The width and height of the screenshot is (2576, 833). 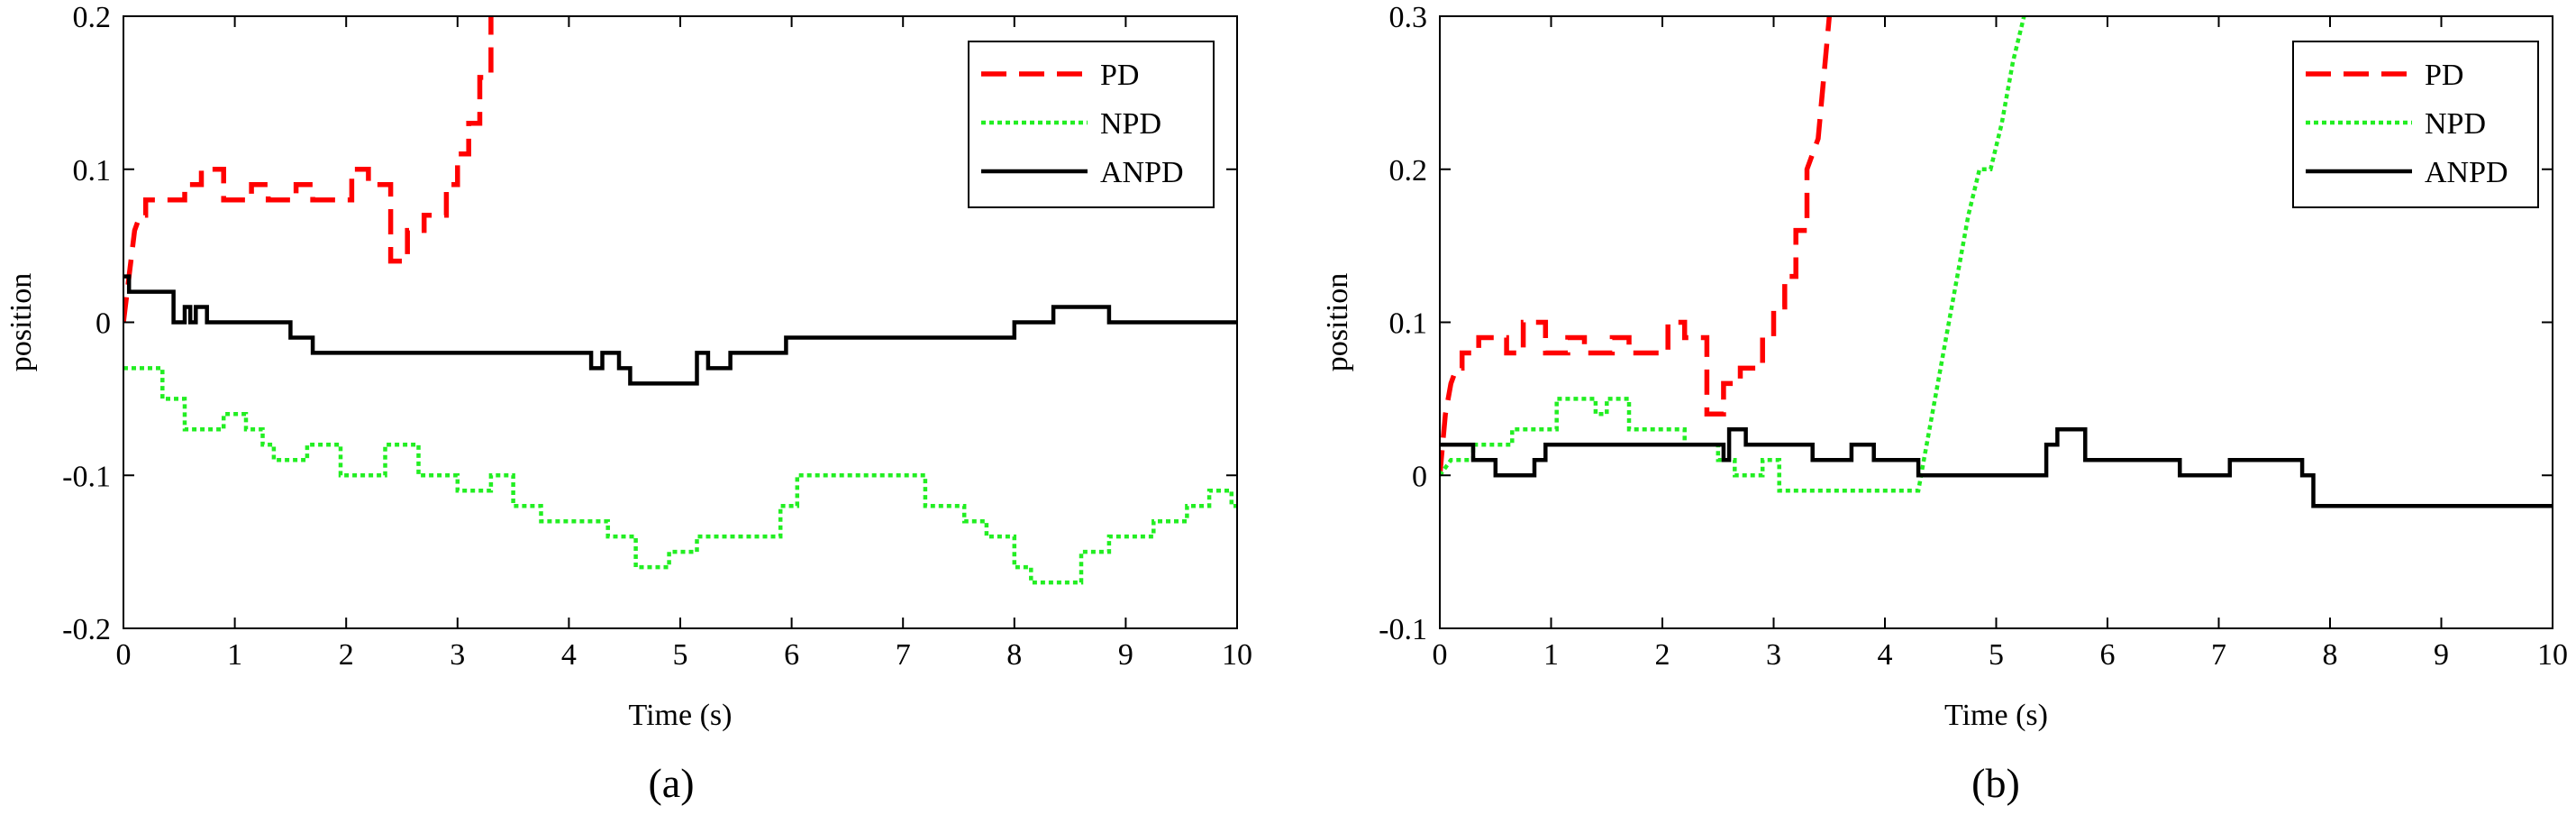 What do you see at coordinates (671, 783) in the screenshot?
I see `panel-caption: (a)` at bounding box center [671, 783].